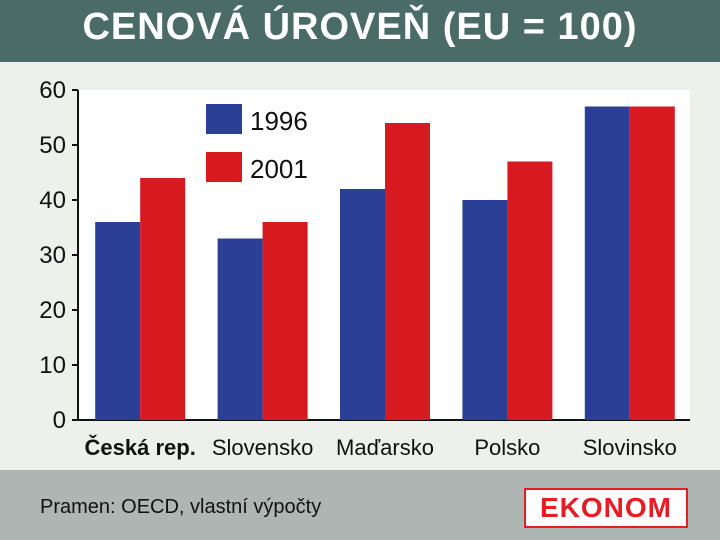  What do you see at coordinates (279, 169) in the screenshot?
I see `legend-label: 2001` at bounding box center [279, 169].